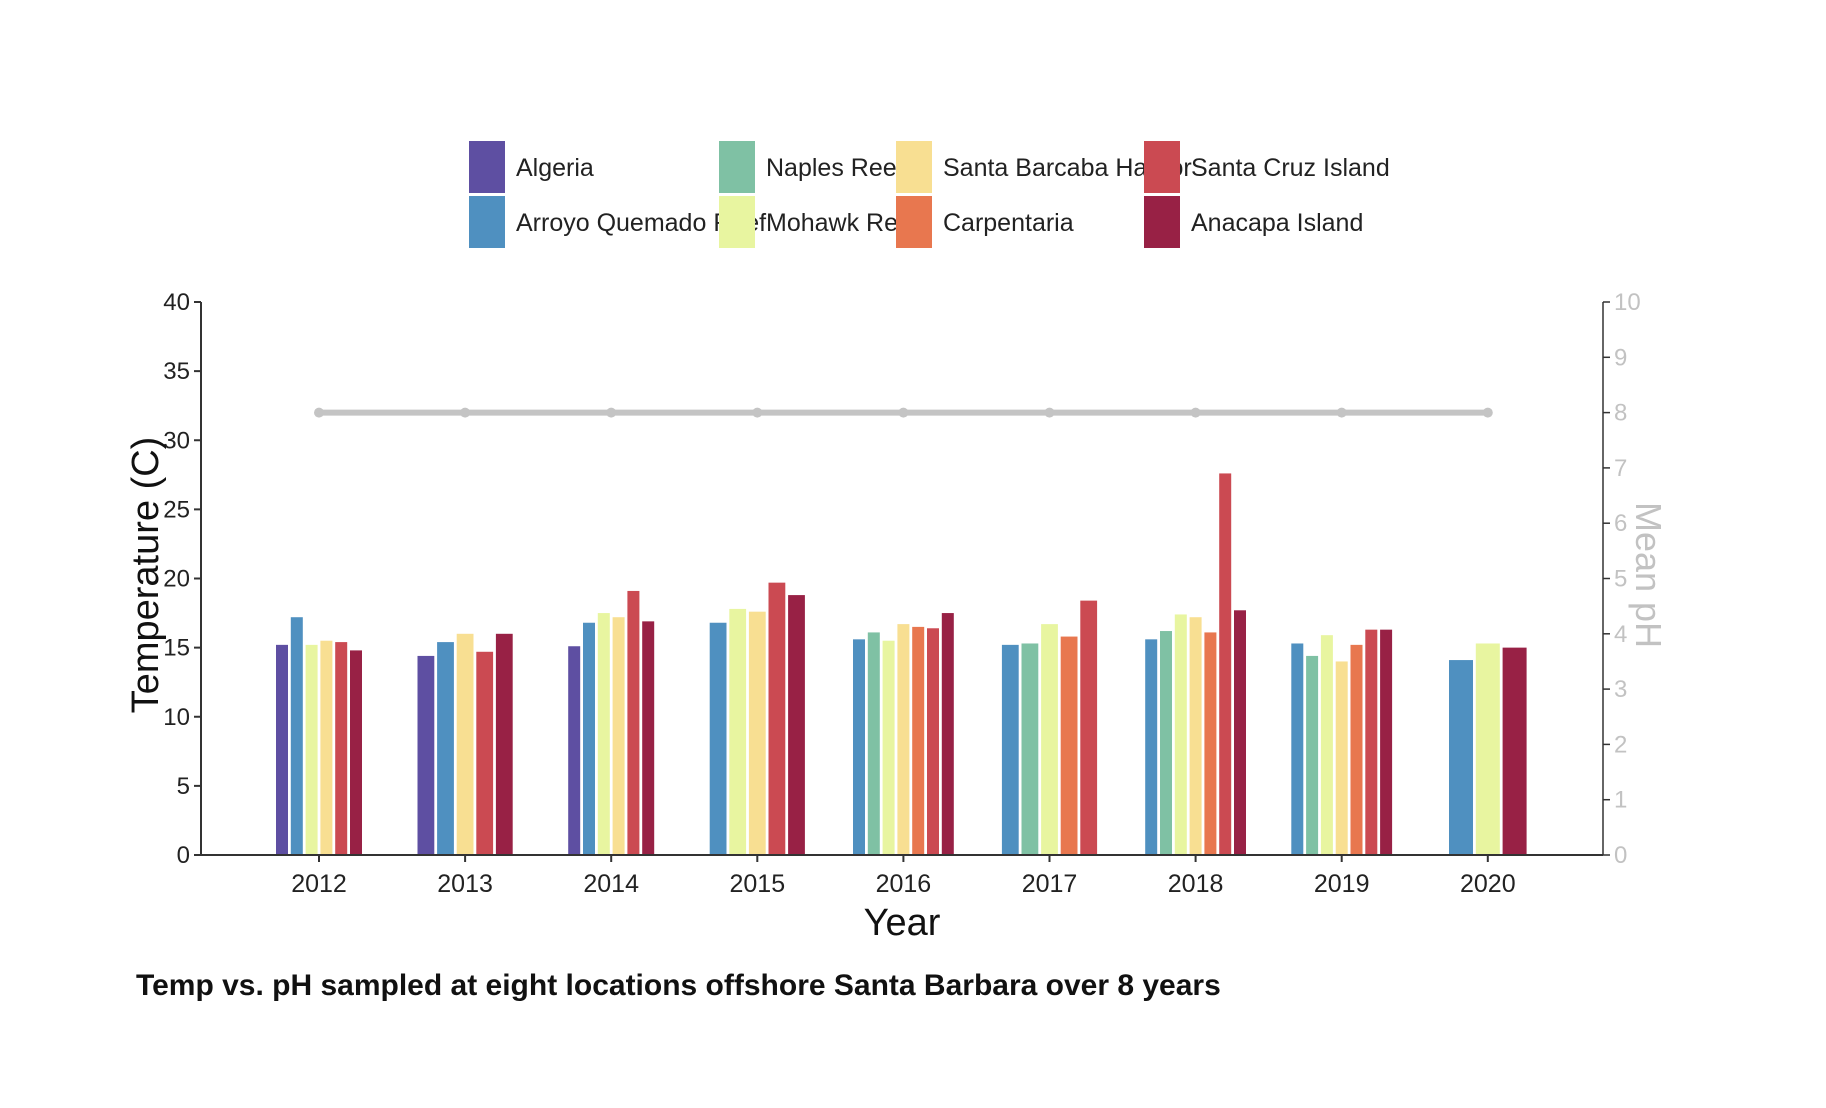  I want to click on bar-carpentaria-2016, so click(918, 740).